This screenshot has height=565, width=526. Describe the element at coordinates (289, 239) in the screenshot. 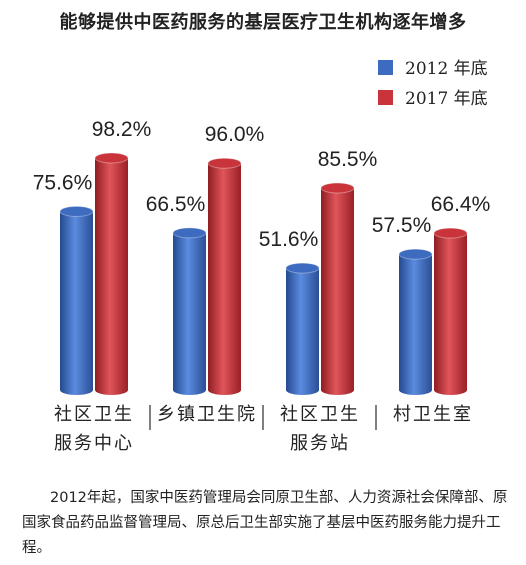

I see `value-label-2-0: 51.6%` at that location.